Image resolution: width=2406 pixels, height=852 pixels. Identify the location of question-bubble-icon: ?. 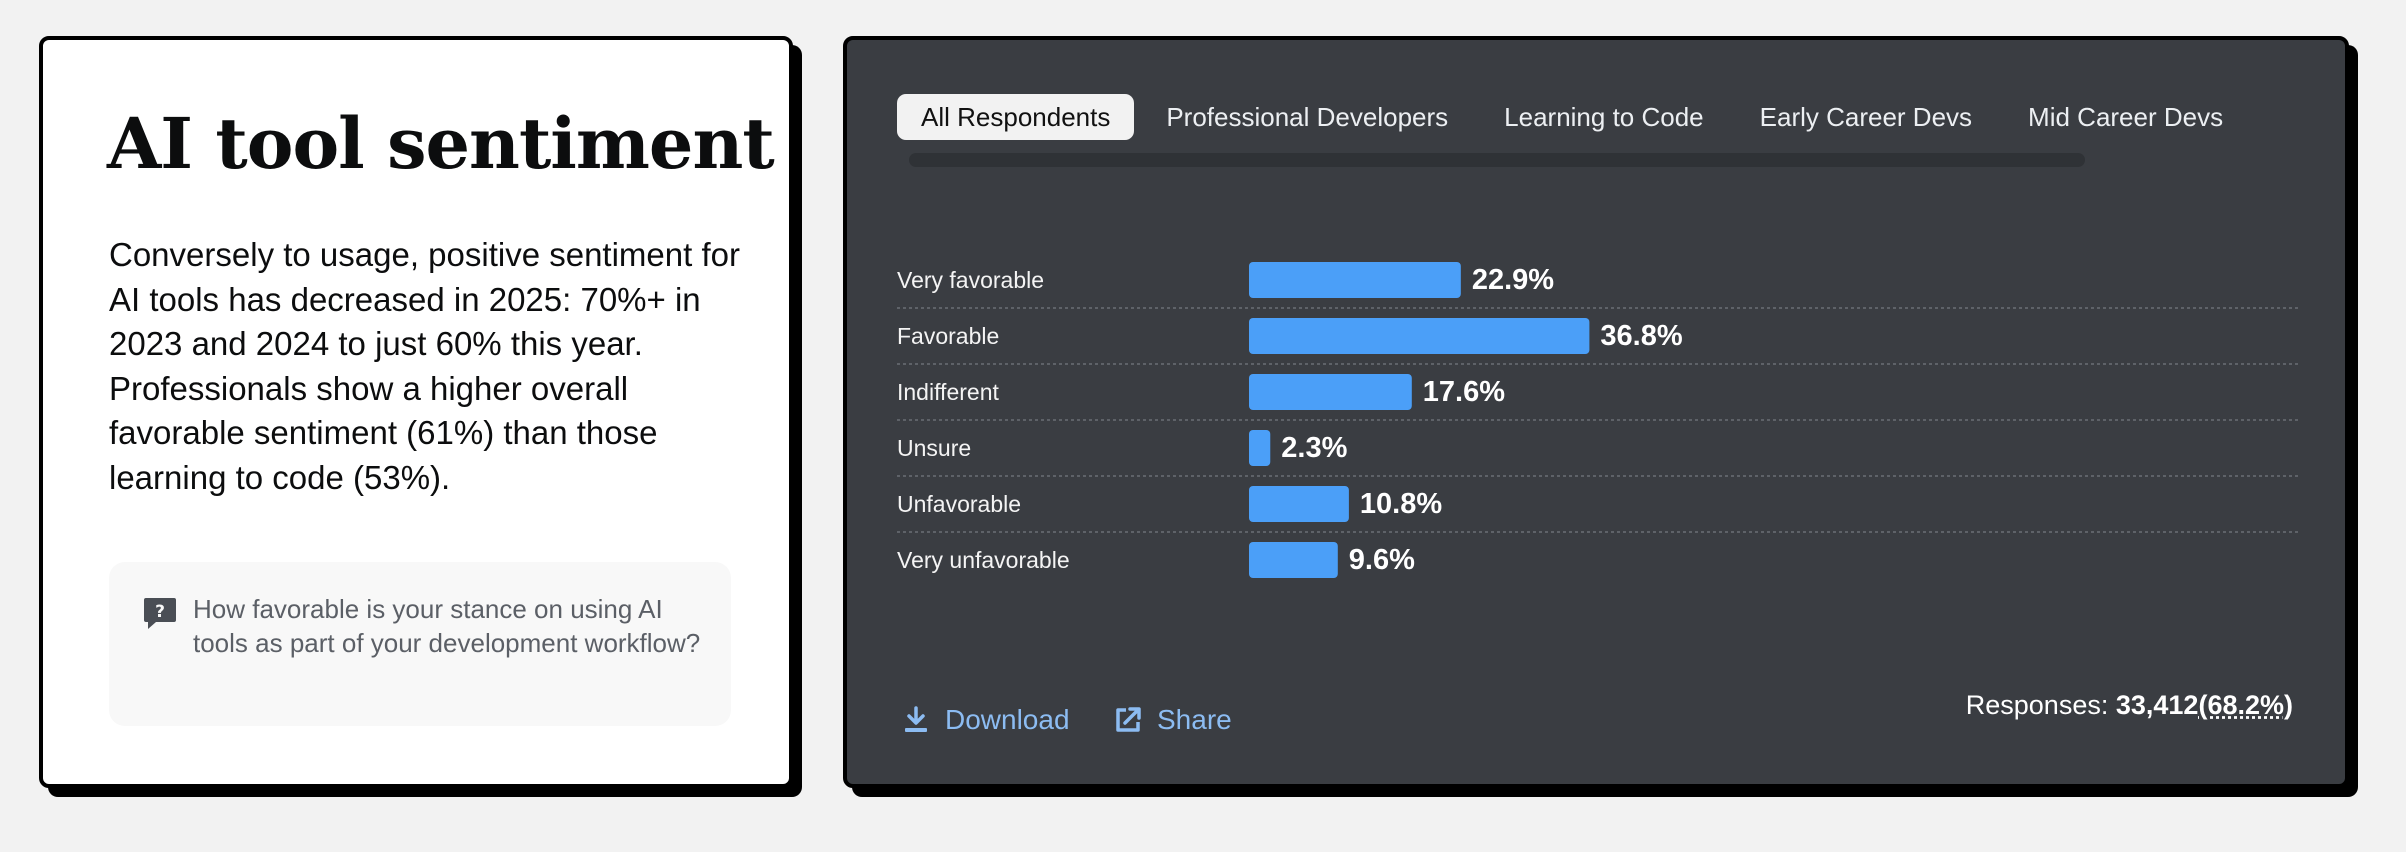
(160, 613).